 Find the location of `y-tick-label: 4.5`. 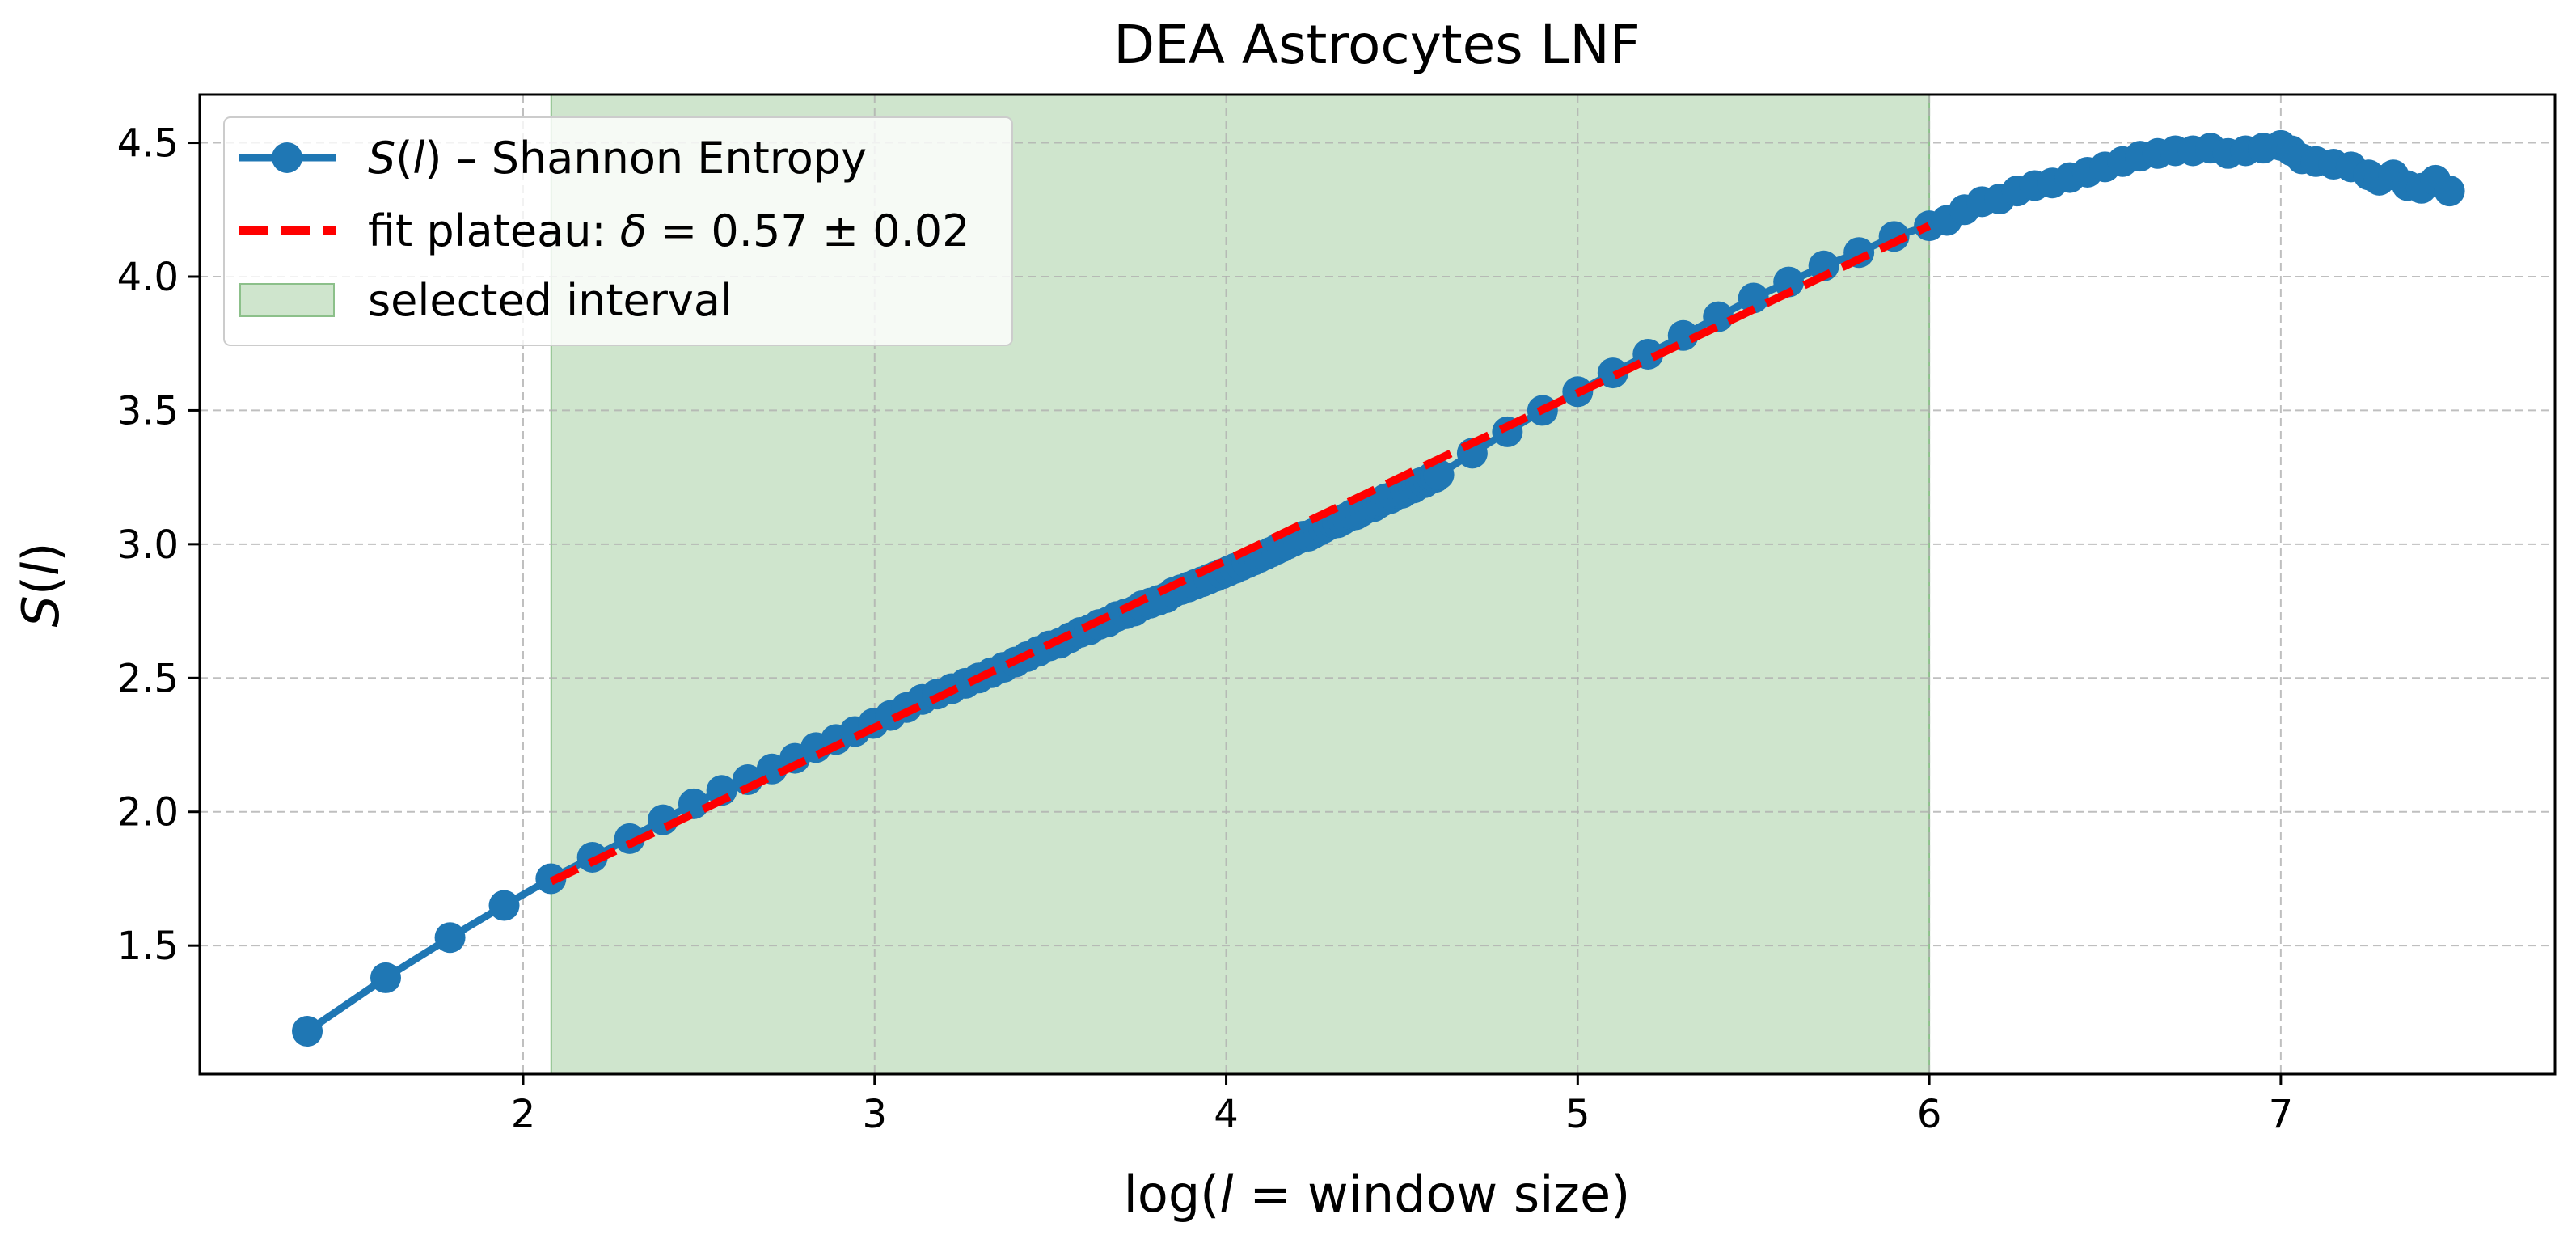

y-tick-label: 4.5 is located at coordinates (148, 144).